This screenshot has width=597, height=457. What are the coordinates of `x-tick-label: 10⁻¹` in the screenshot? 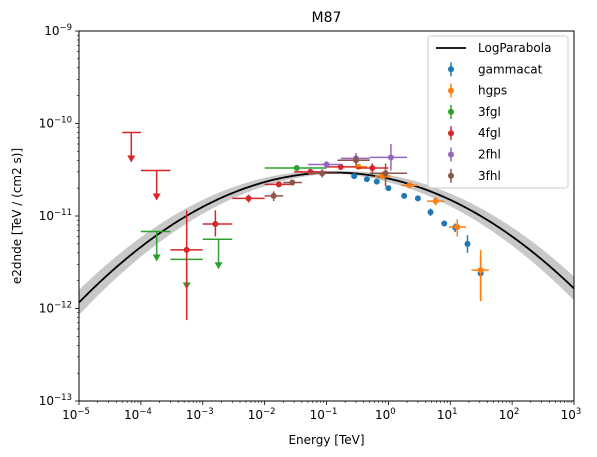 It's located at (324, 414).